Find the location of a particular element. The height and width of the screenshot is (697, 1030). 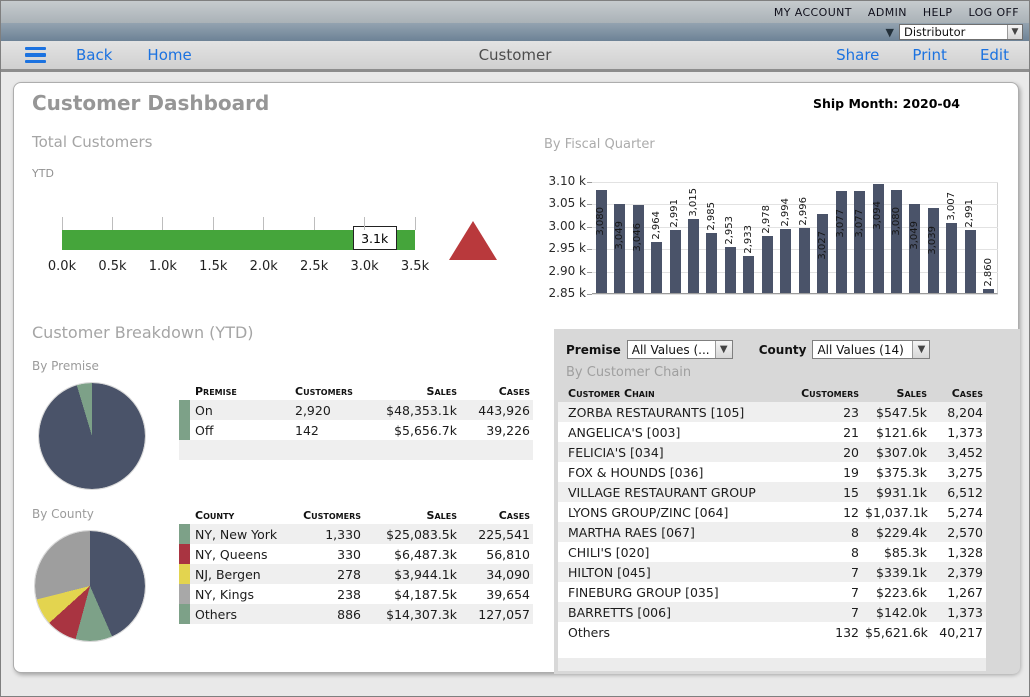

axis-tick-label: 1.0k is located at coordinates (162, 266).